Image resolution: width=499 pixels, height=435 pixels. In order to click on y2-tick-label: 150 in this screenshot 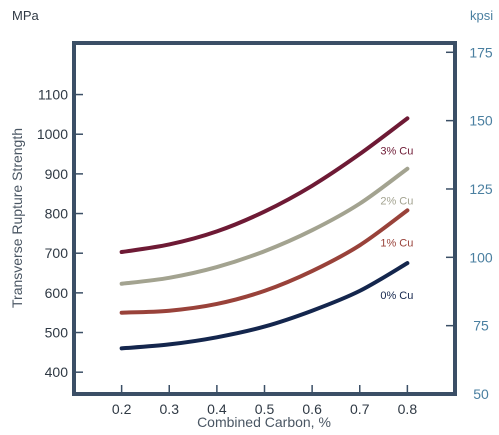, I will do `click(481, 121)`.